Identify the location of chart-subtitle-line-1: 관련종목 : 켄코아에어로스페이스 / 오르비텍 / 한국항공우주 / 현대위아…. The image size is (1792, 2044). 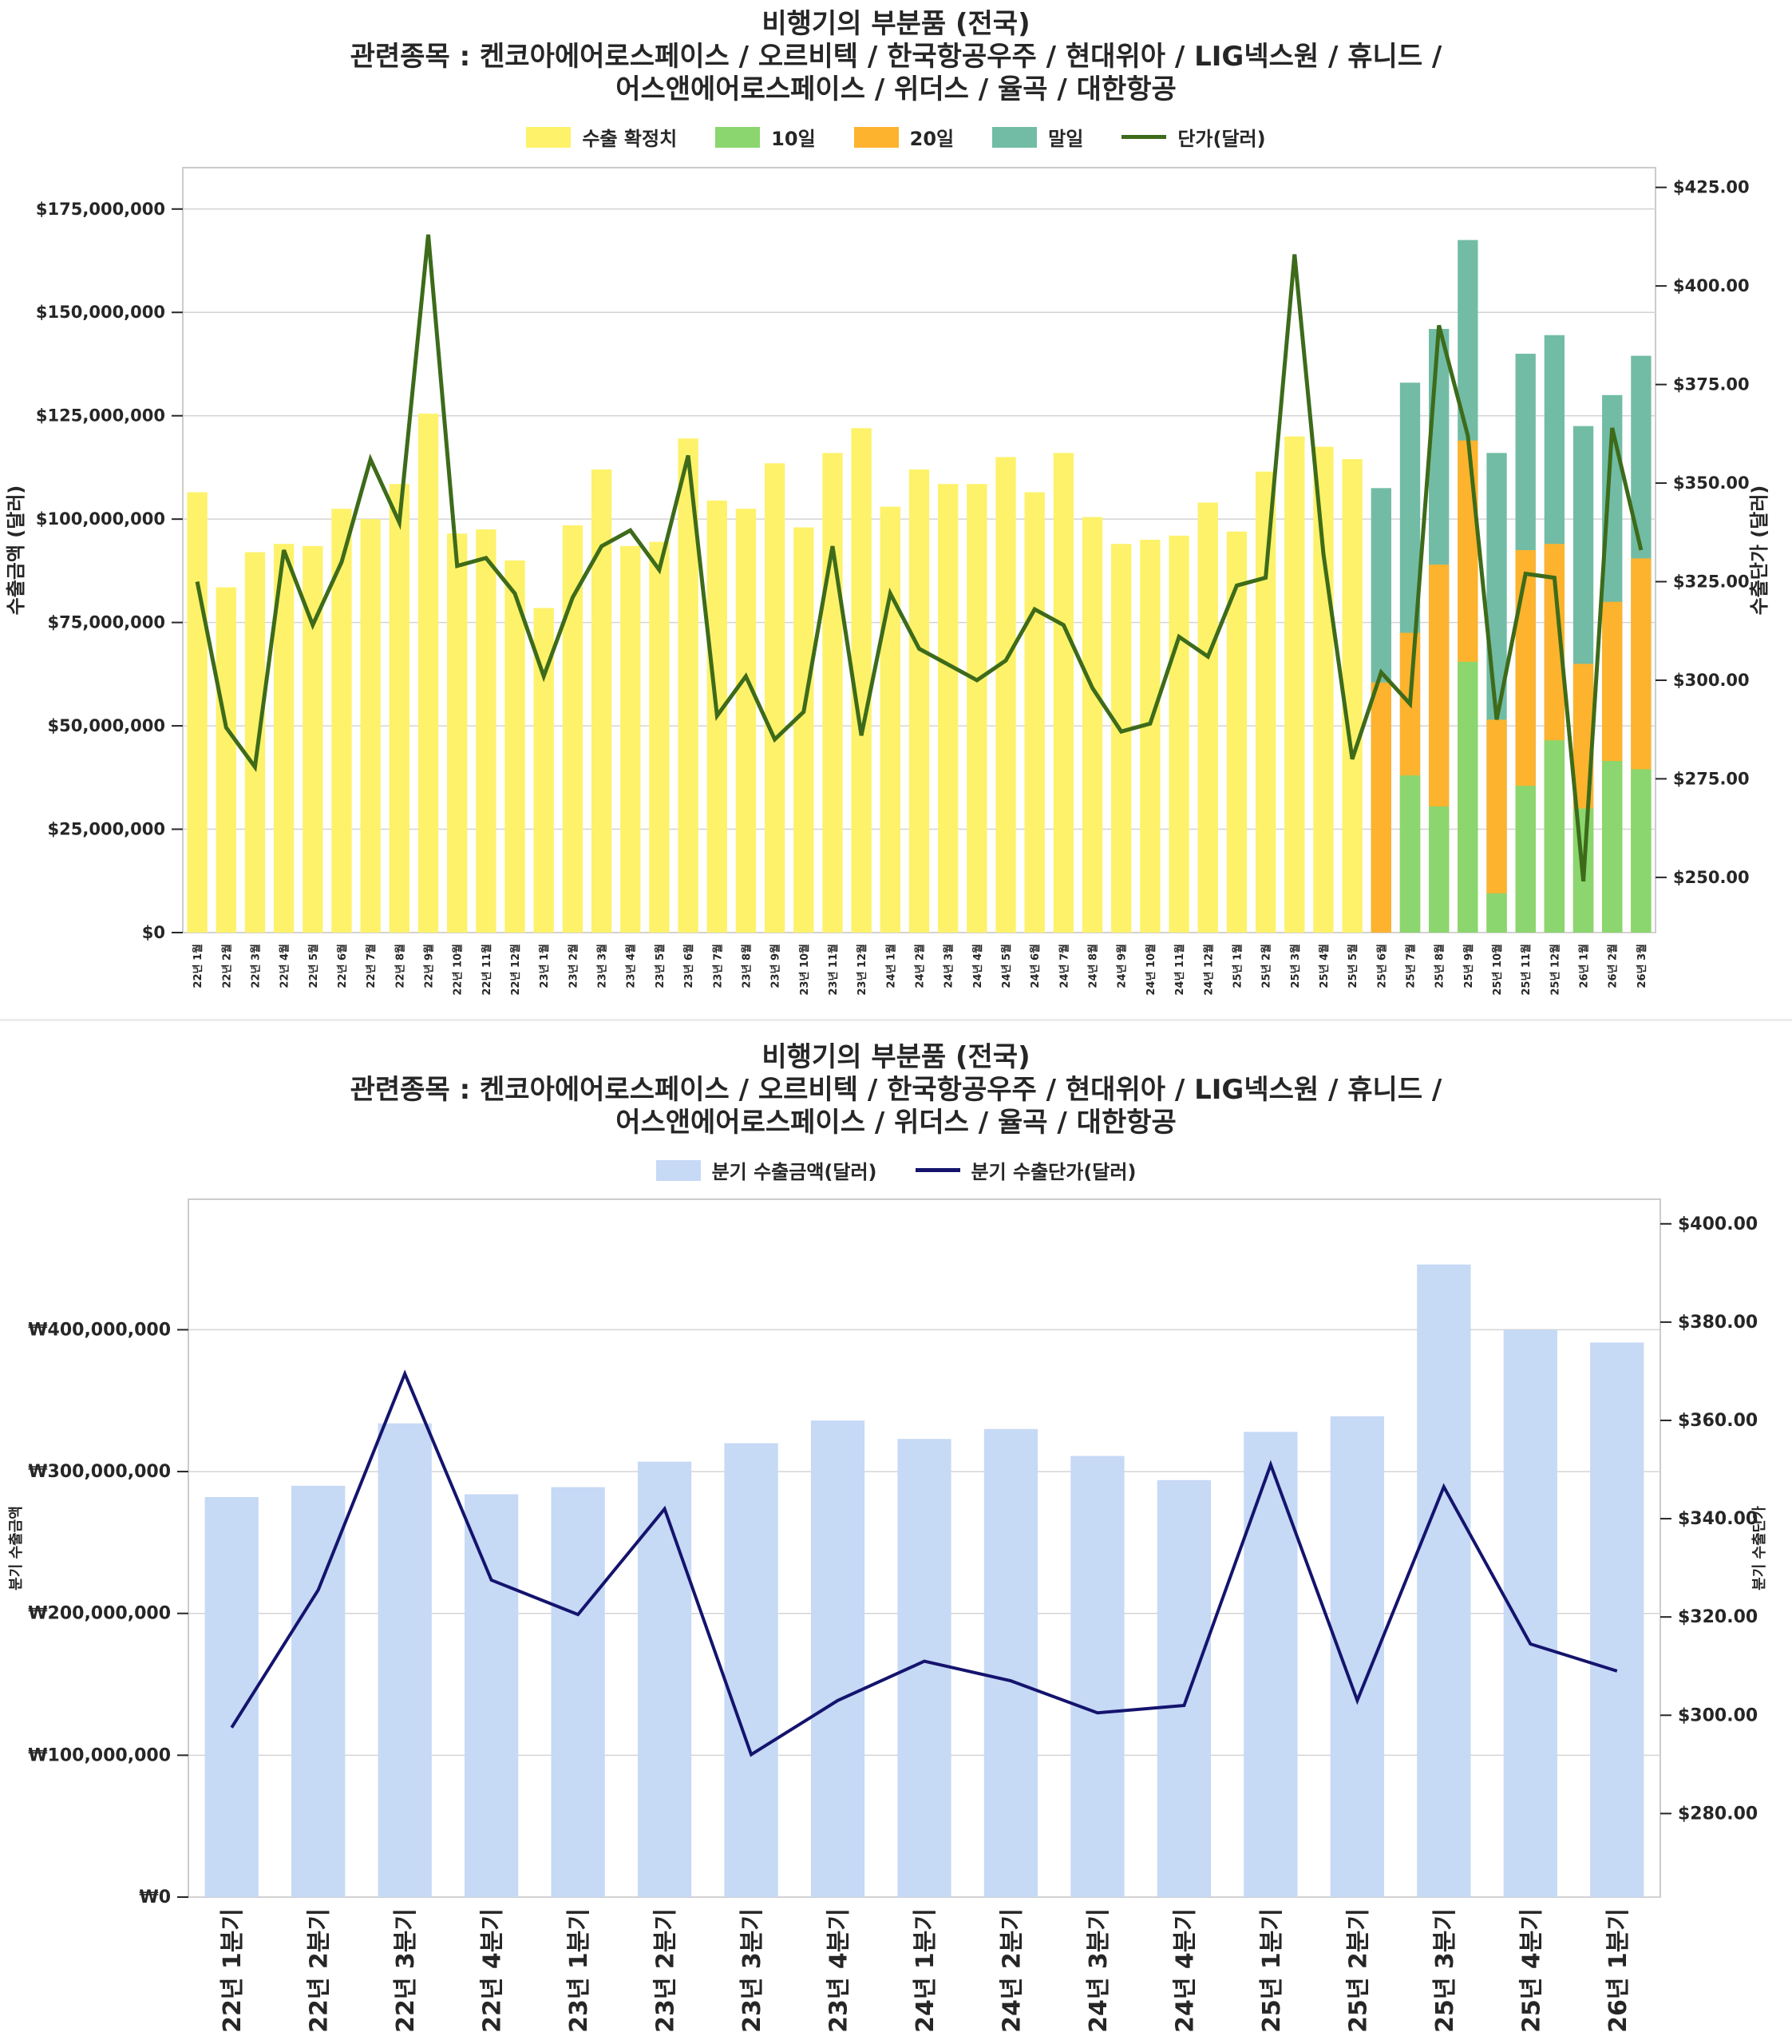
(896, 1090).